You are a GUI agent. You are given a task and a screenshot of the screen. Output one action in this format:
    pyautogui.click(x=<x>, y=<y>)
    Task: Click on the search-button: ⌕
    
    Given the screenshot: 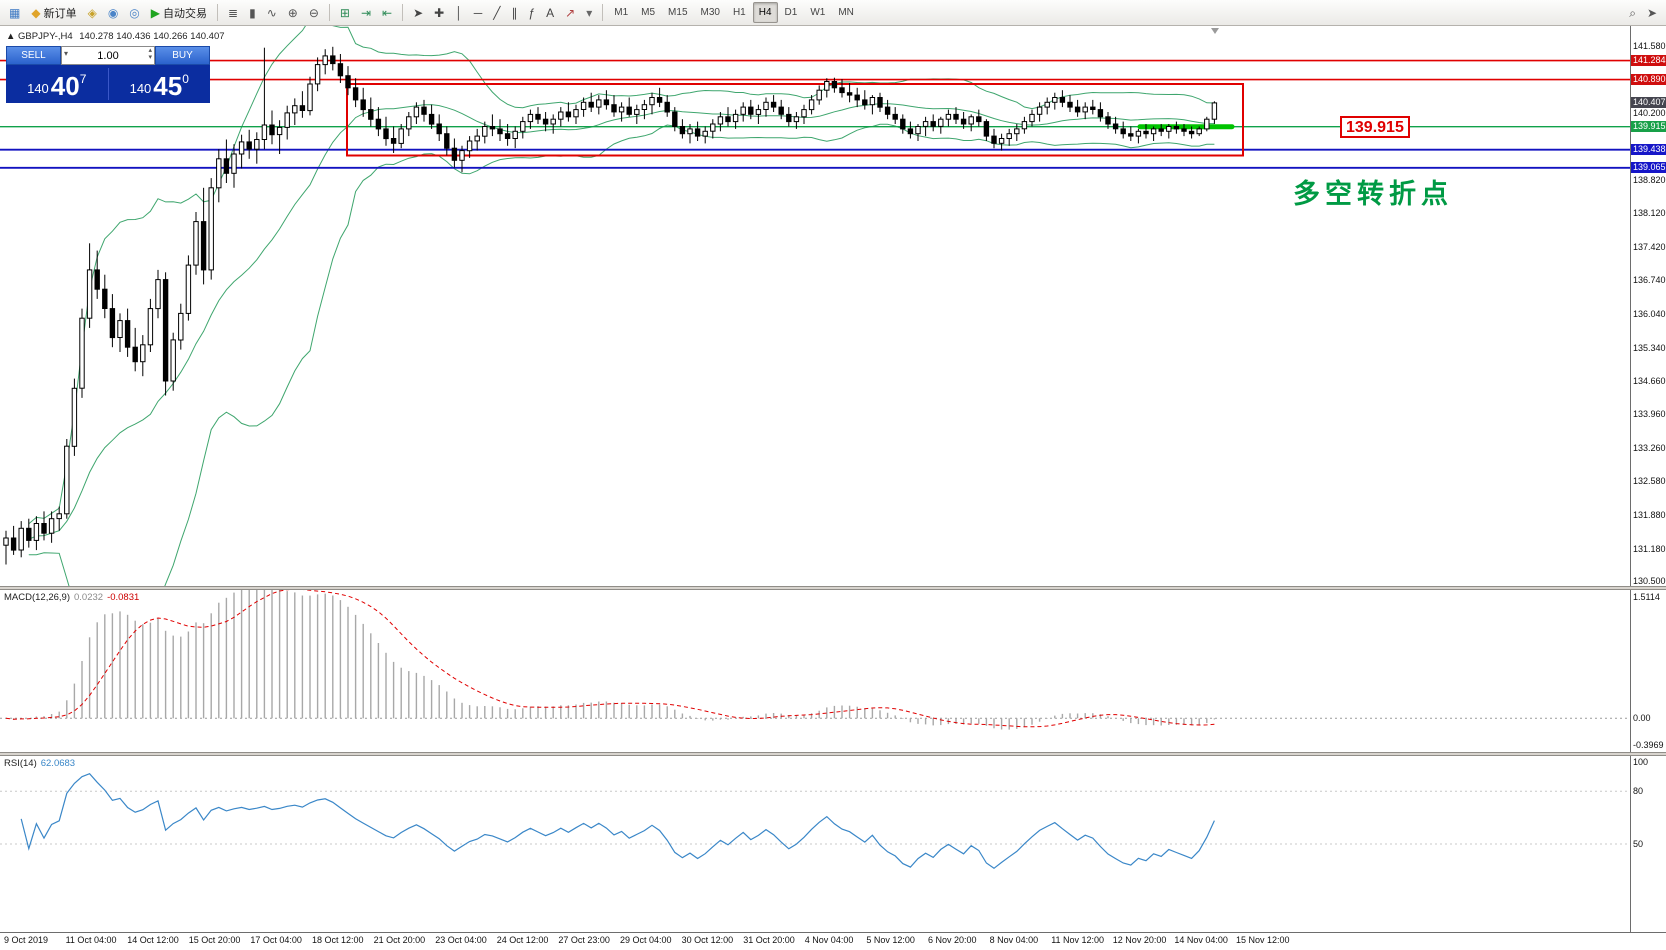 What is the action you would take?
    pyautogui.click(x=1632, y=12)
    